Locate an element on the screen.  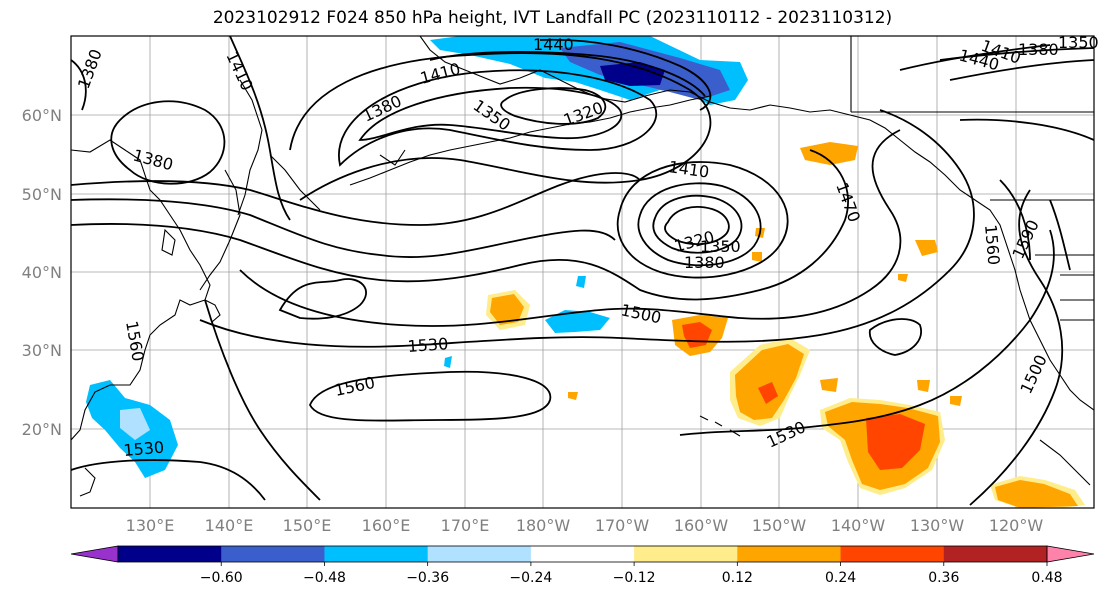
colorbar-frame is located at coordinates (582, 554).